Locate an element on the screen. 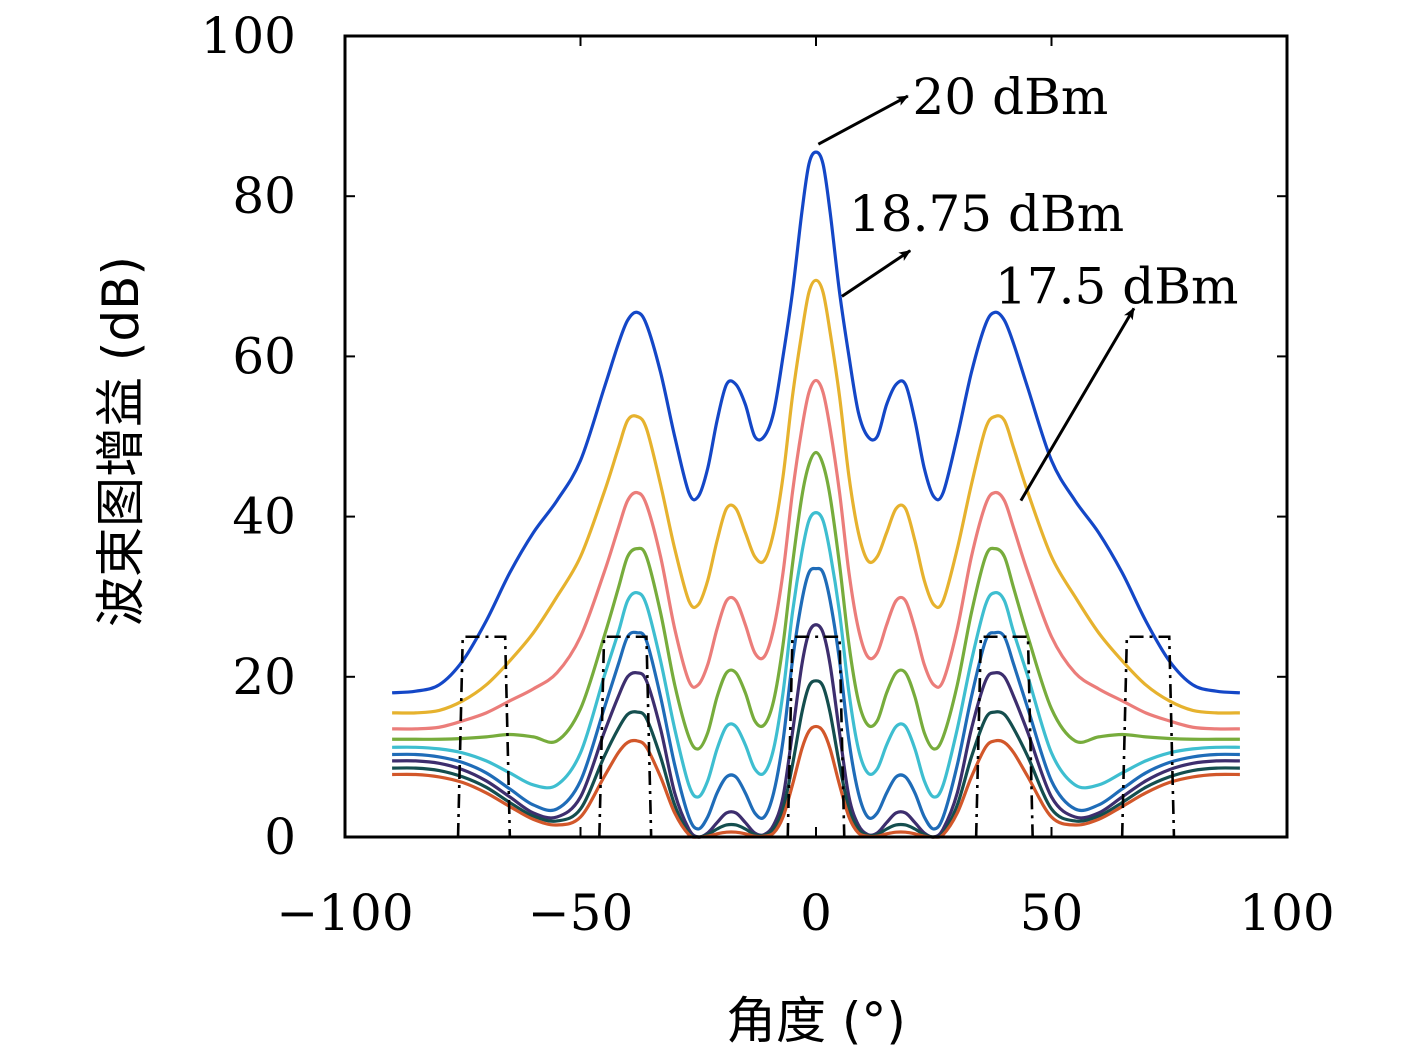  y-axis-title: 波束图增益 (dB) is located at coordinates (121, 441).